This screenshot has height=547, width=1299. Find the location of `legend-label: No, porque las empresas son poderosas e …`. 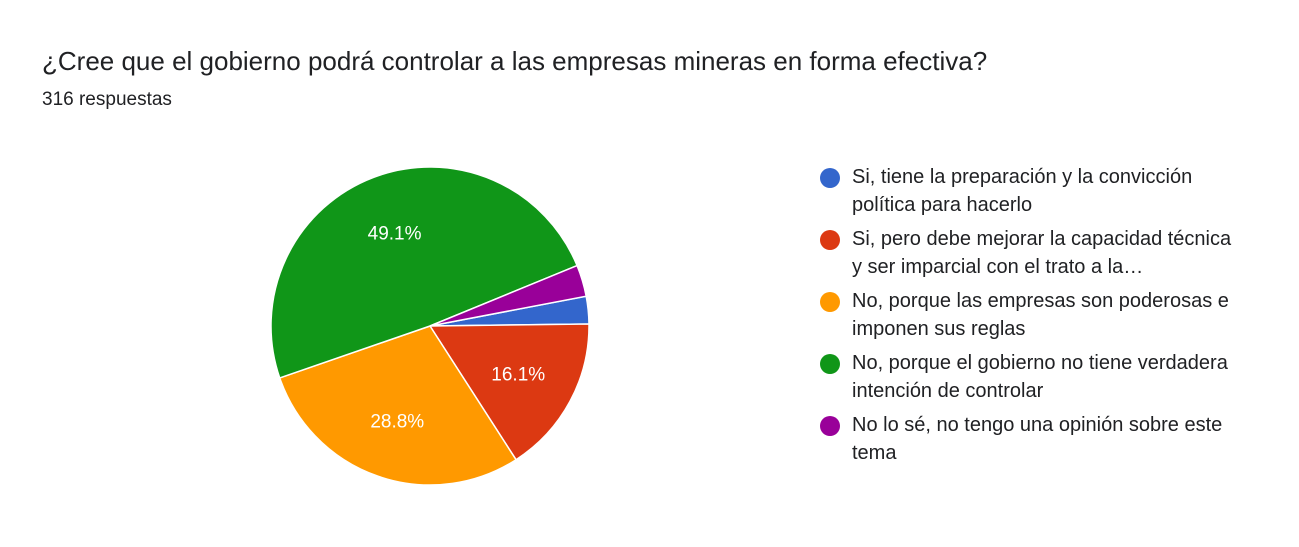

legend-label: No, porque las empresas son poderosas e … is located at coordinates (1040, 315).